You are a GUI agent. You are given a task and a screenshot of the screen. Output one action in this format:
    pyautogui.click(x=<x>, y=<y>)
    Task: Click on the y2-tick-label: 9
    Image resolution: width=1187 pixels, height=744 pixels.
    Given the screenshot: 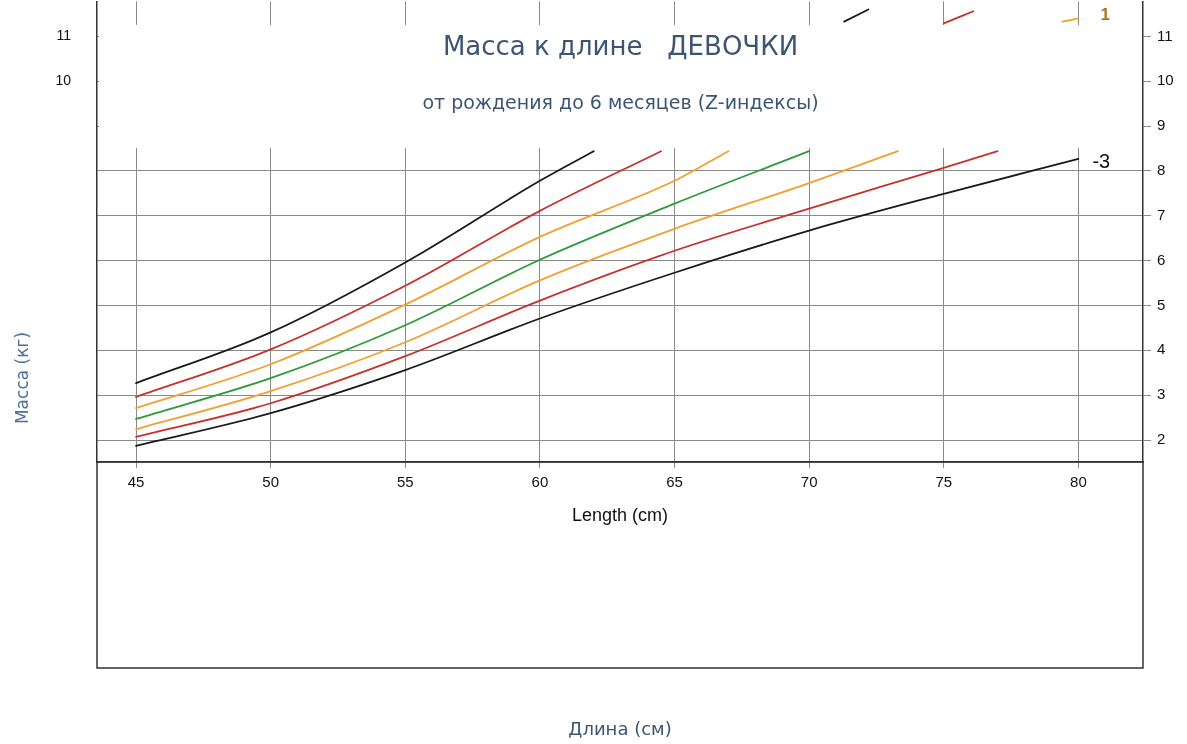 What is the action you would take?
    pyautogui.click(x=1161, y=125)
    